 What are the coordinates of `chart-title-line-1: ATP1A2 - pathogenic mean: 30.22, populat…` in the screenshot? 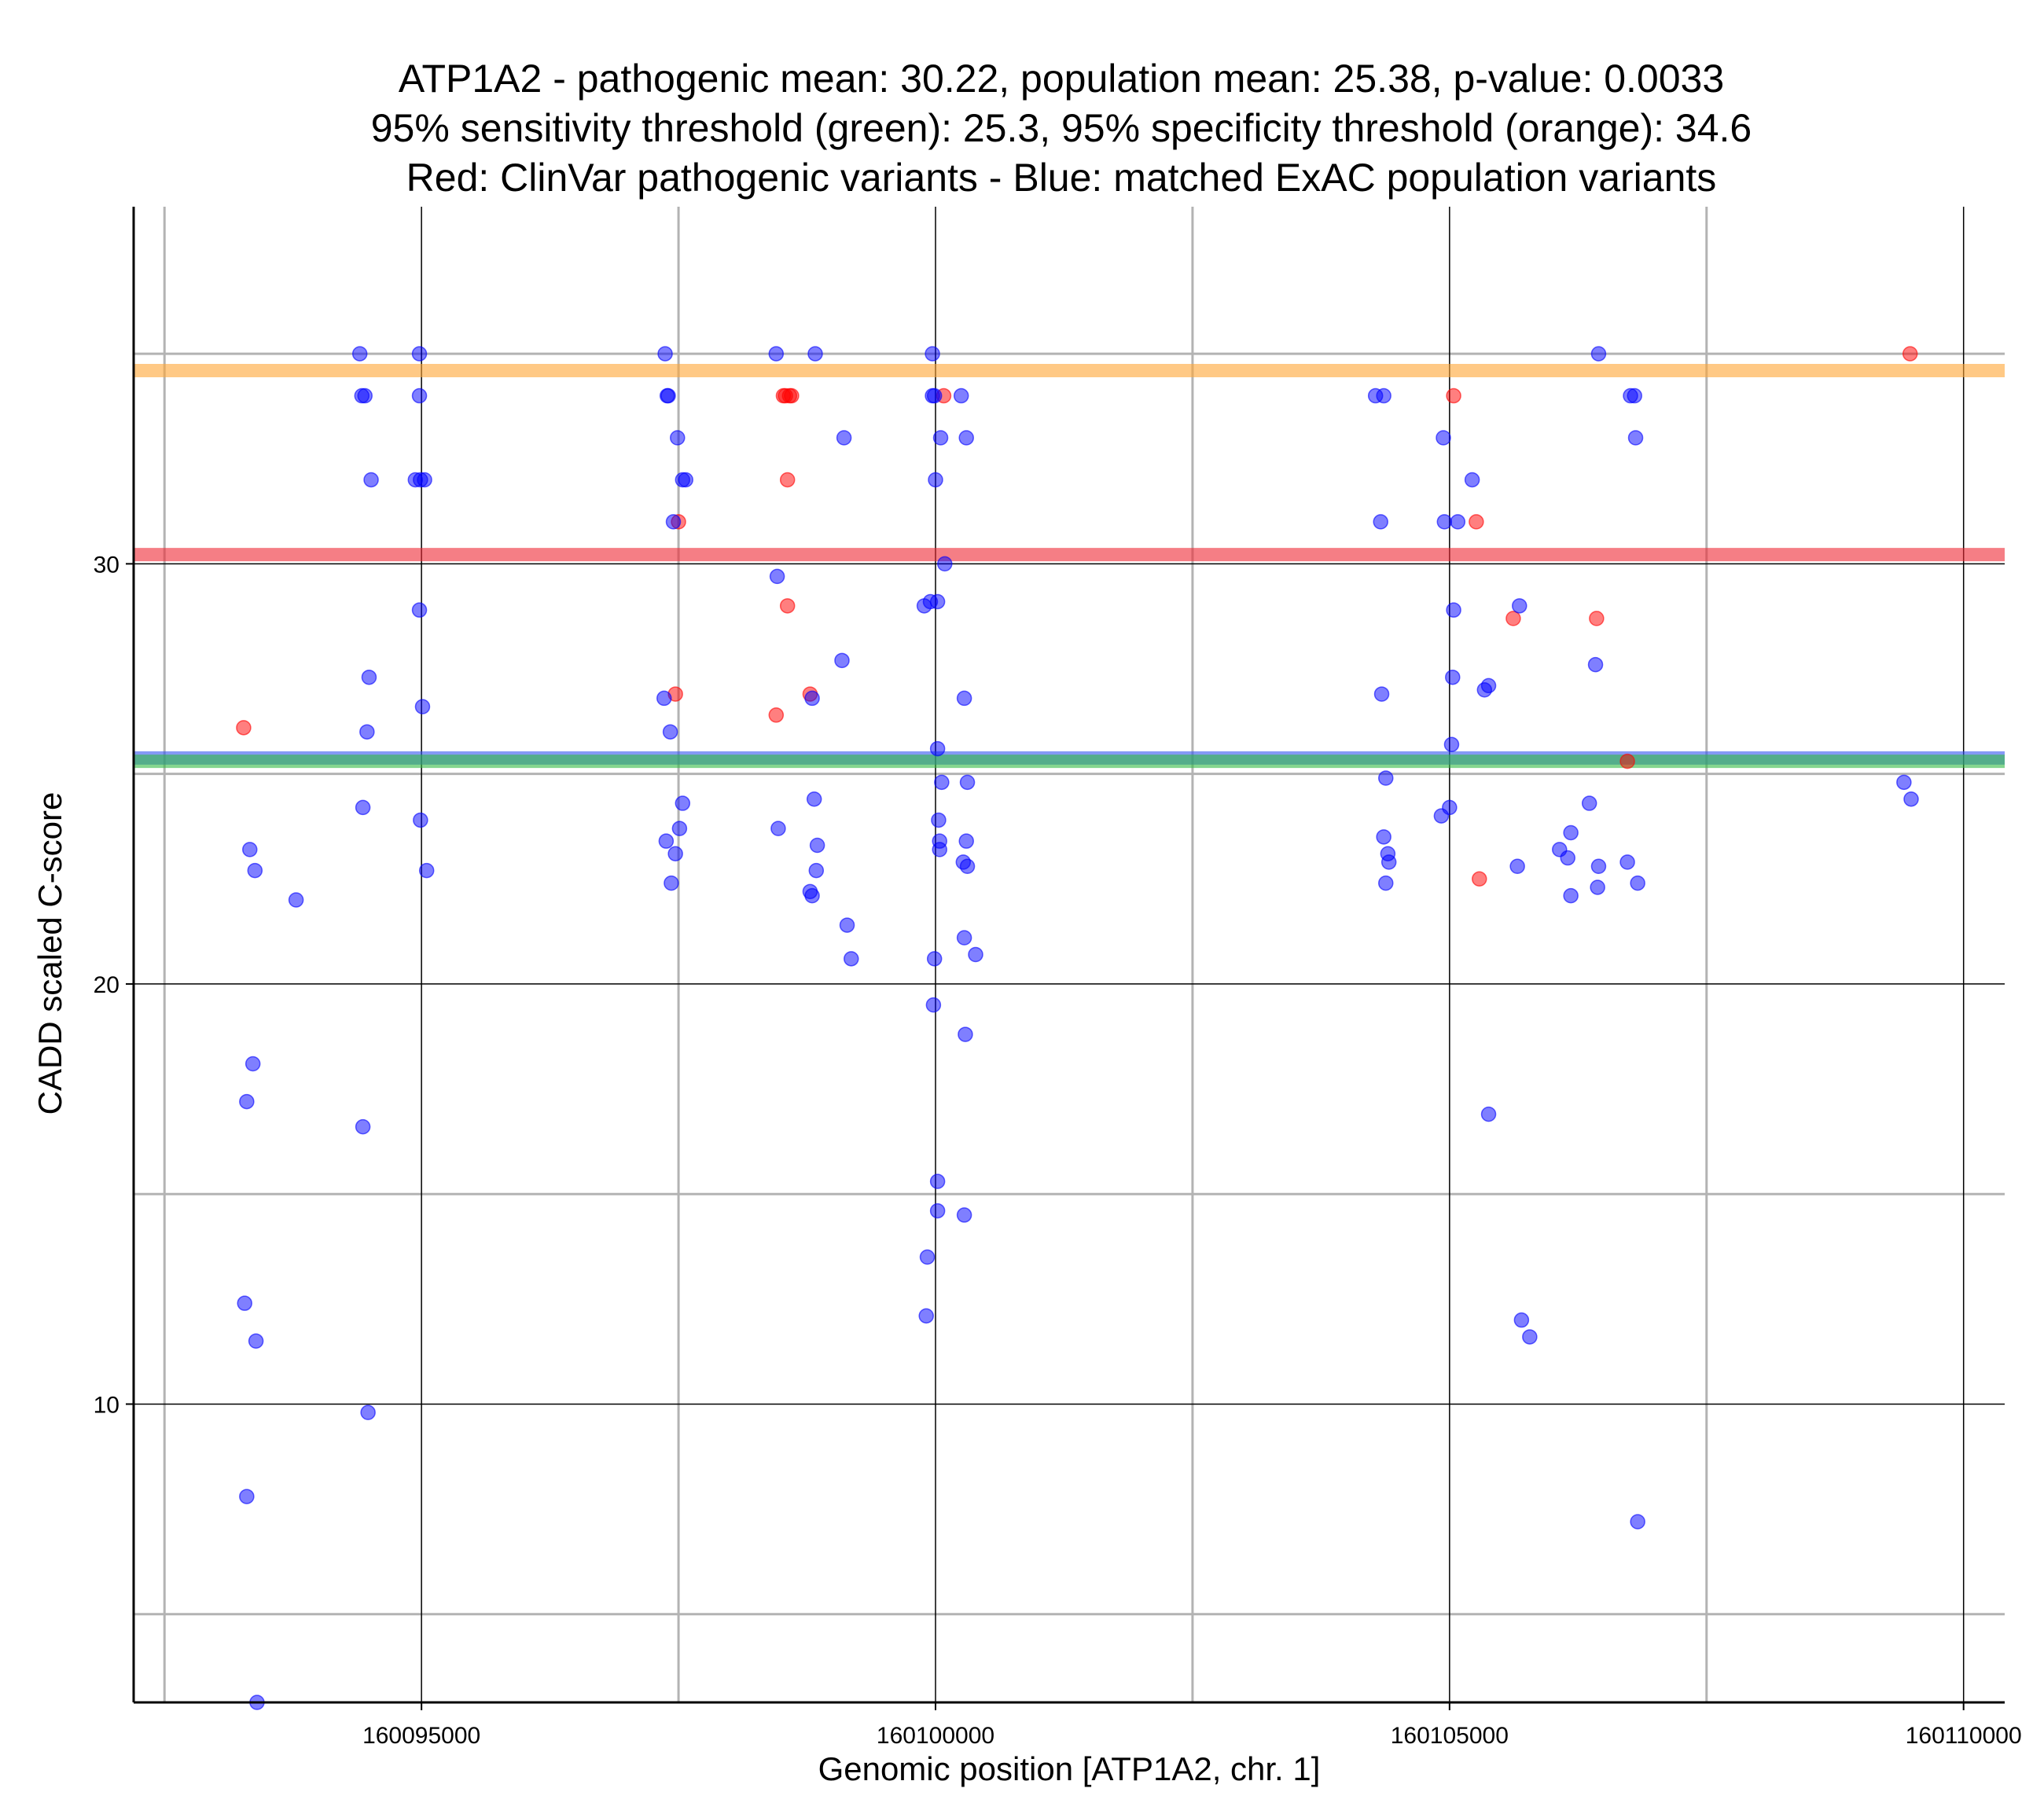 It's located at (1062, 79).